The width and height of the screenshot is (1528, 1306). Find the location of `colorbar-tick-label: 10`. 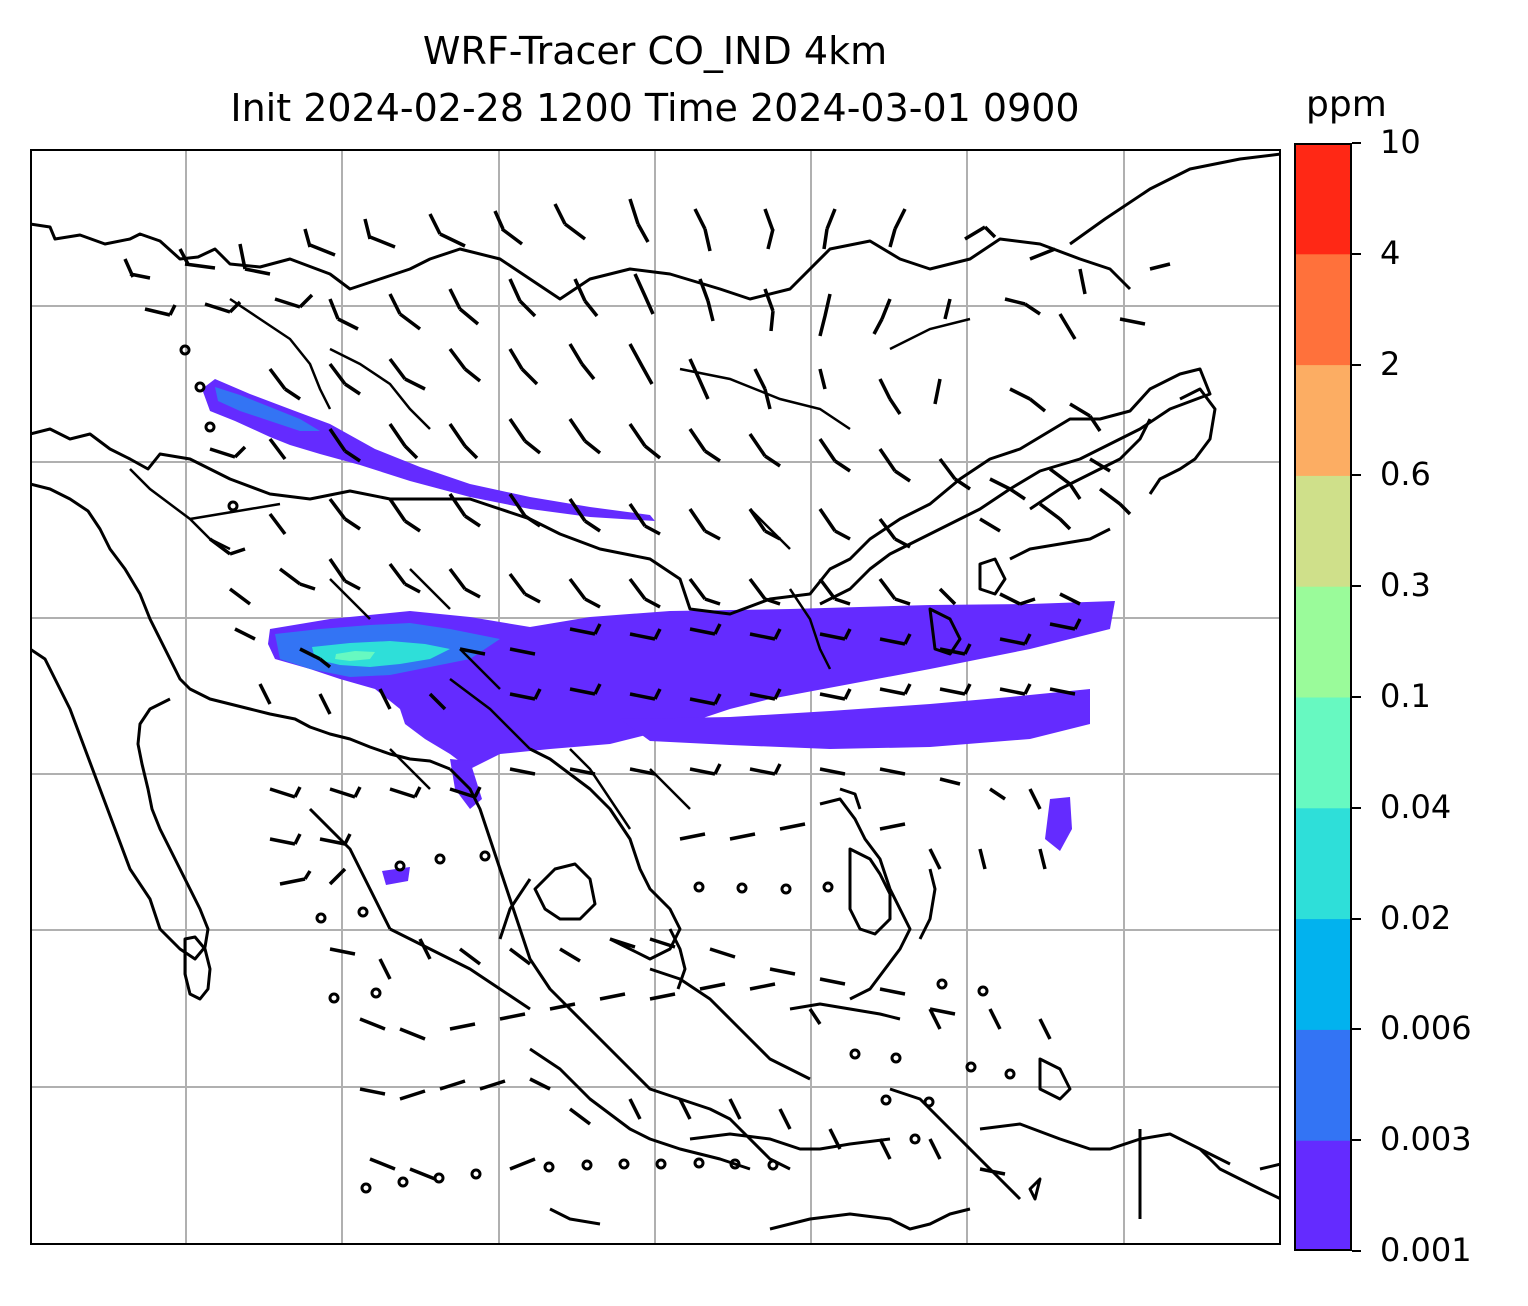

colorbar-tick-label: 10 is located at coordinates (1400, 142).